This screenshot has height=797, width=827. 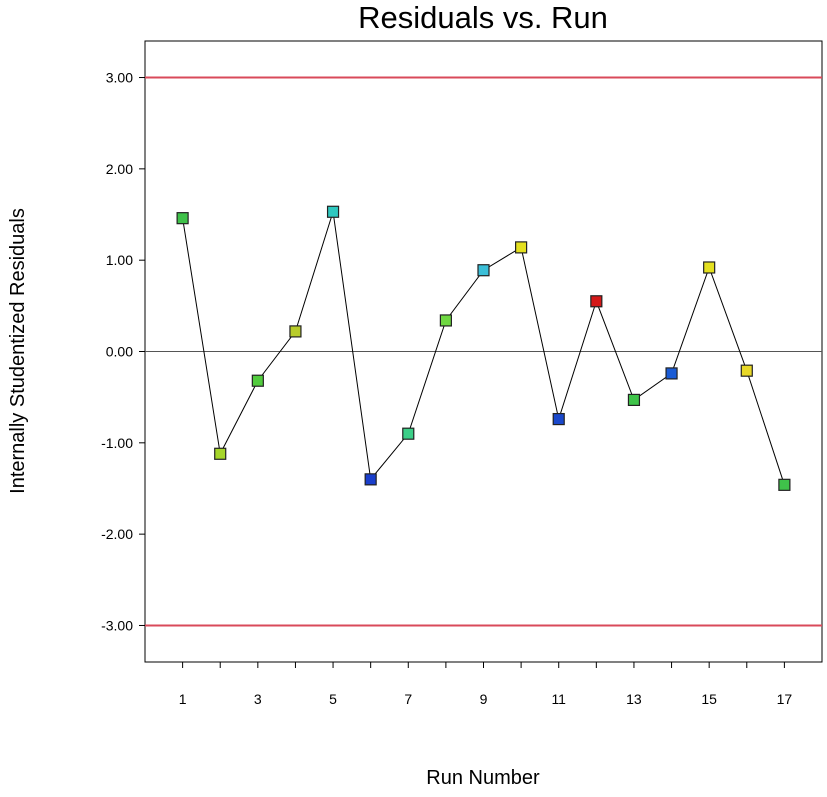 What do you see at coordinates (117, 534) in the screenshot?
I see `y-tick-label: -2.00` at bounding box center [117, 534].